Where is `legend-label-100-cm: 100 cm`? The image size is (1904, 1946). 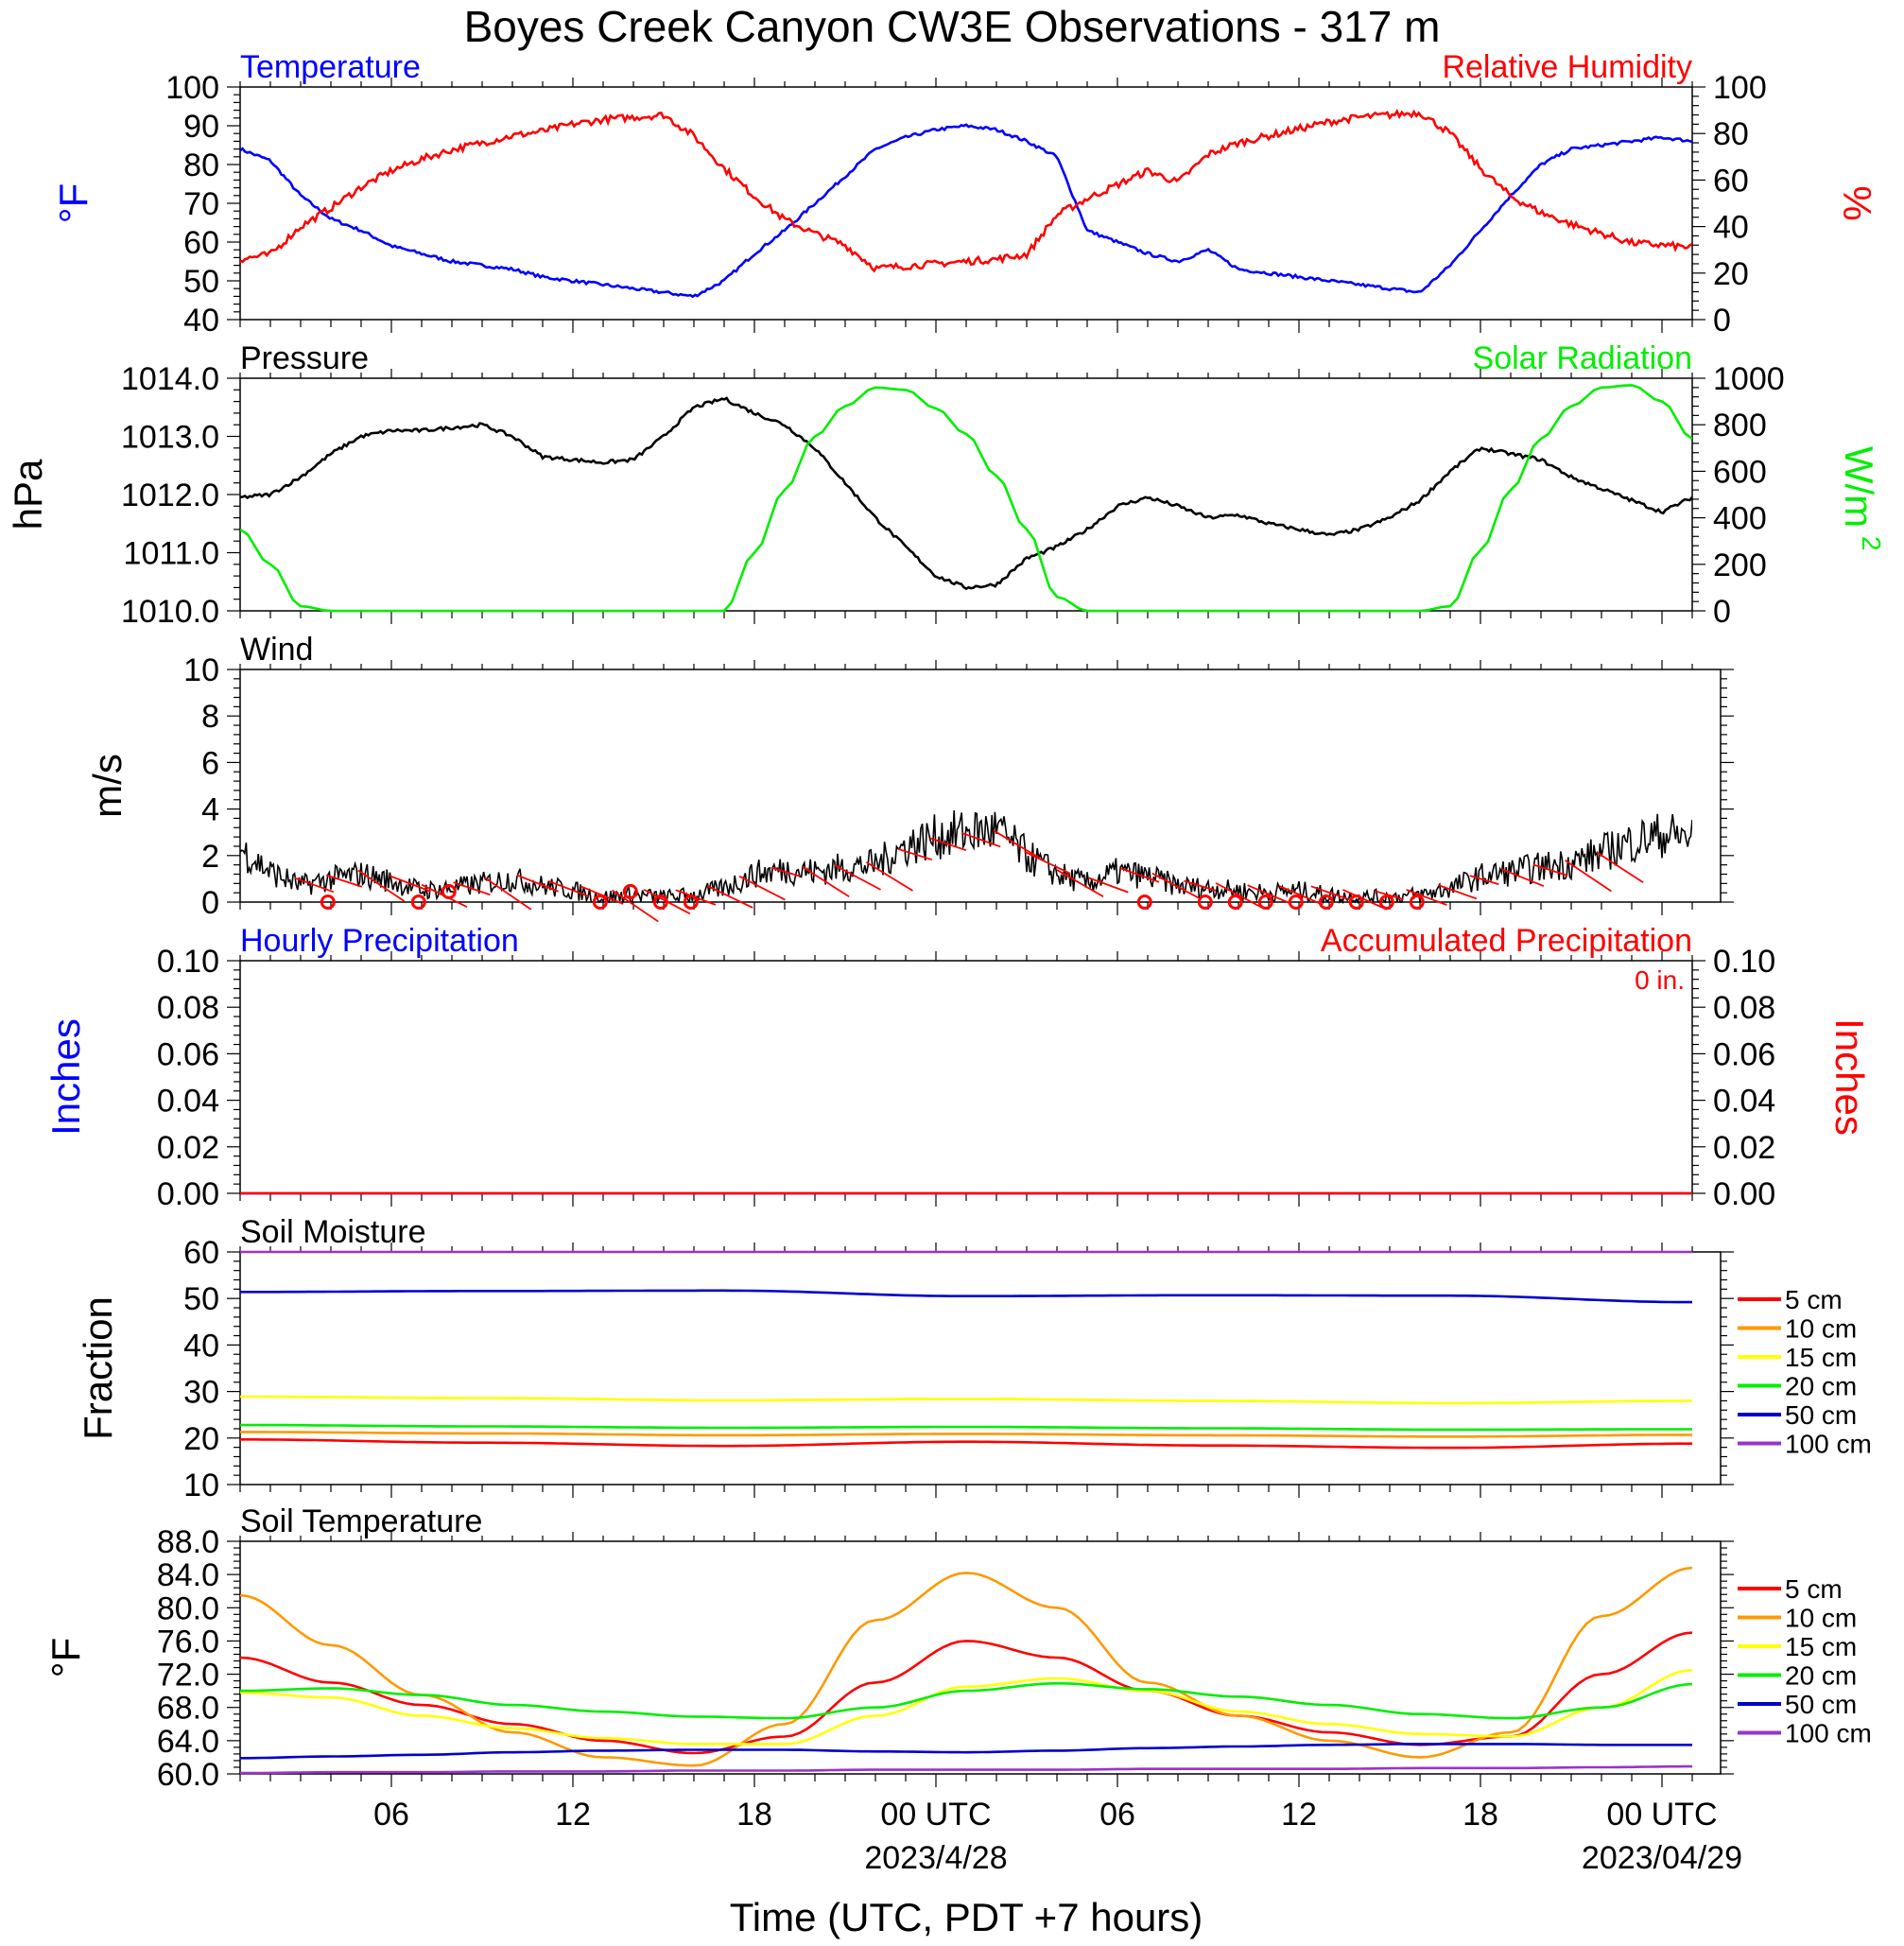
legend-label-100-cm: 100 cm is located at coordinates (1828, 1445).